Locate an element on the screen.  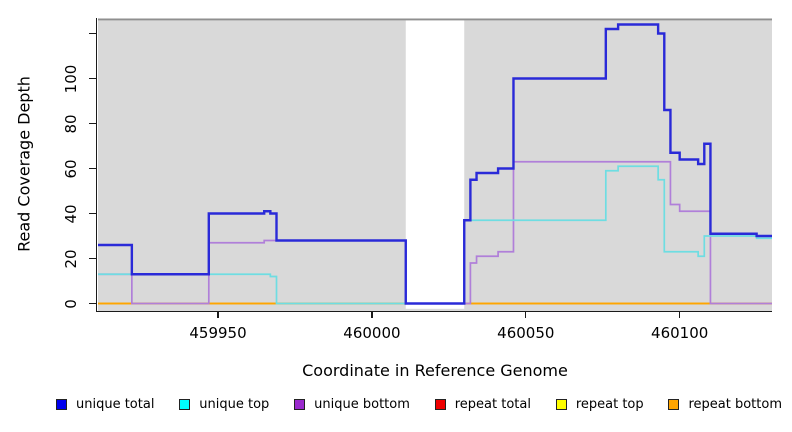
legend-item-unique-total: unique total is located at coordinates (105, 404).